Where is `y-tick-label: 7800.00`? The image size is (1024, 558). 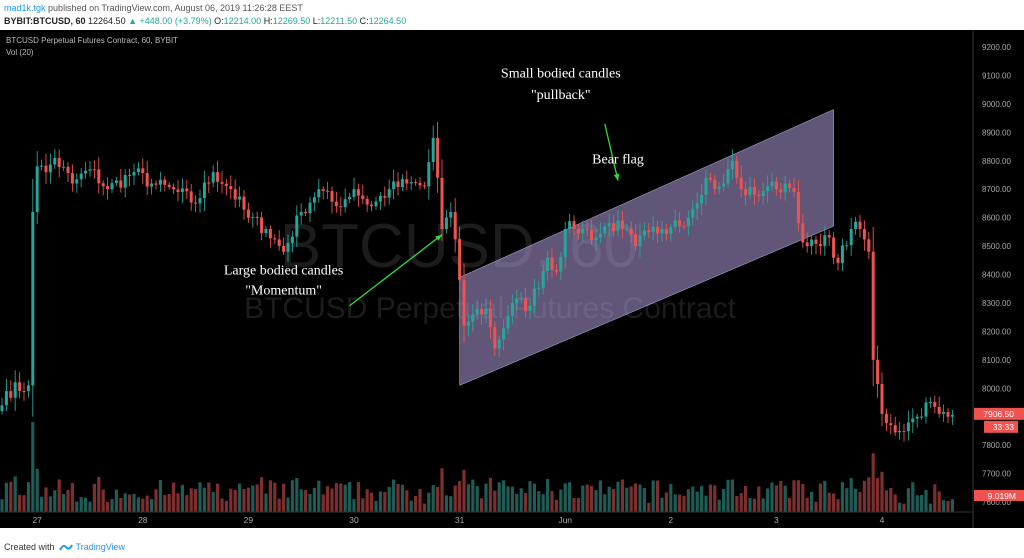 y-tick-label: 7800.00 is located at coordinates (996, 445).